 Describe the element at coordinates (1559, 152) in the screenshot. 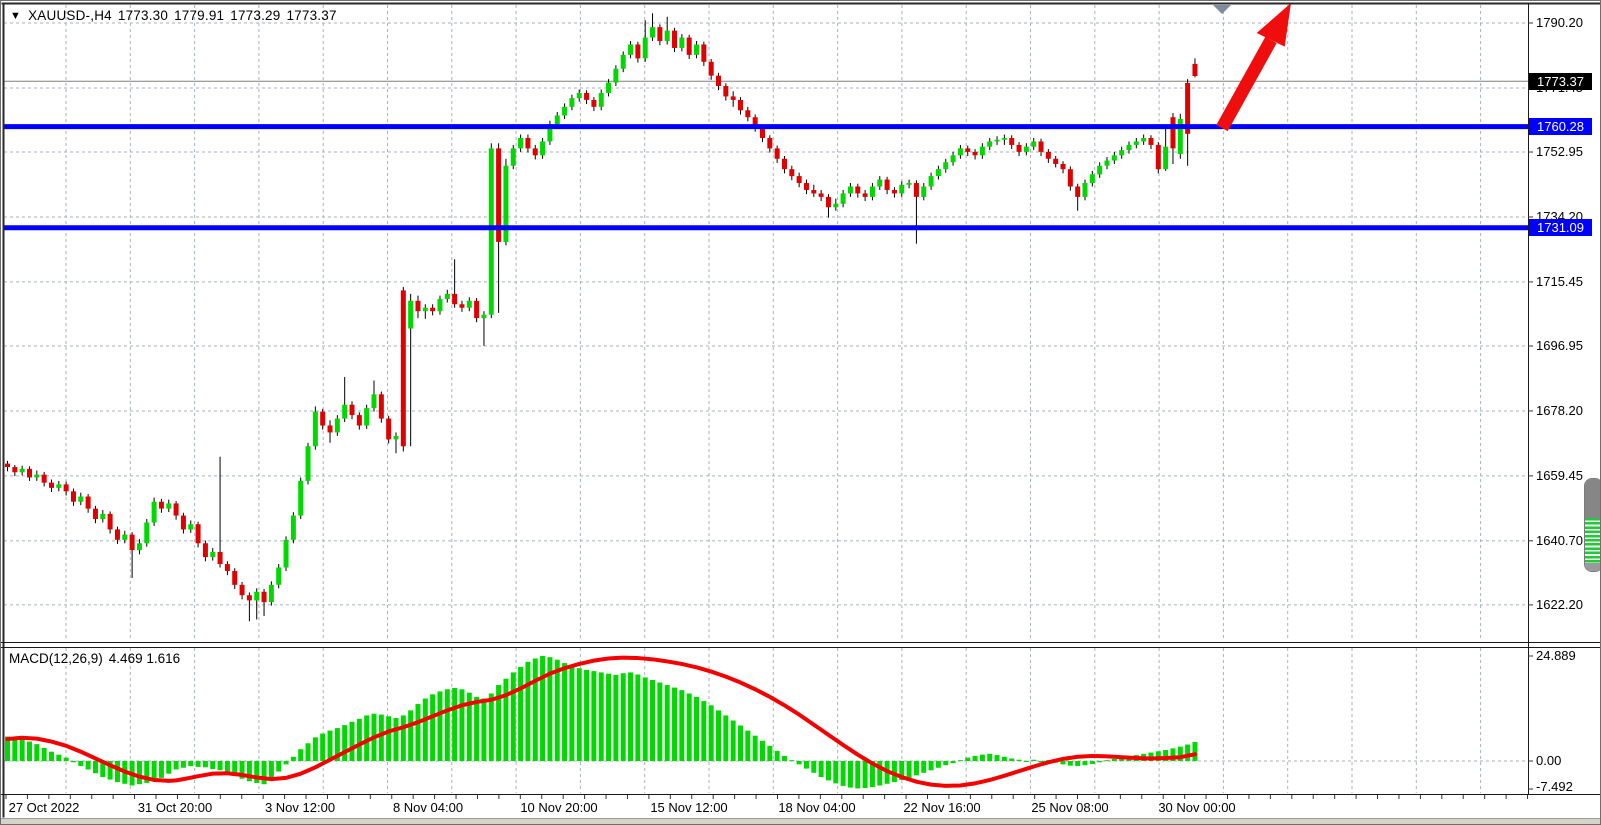

I see `price-axis-label: 1752.95` at that location.